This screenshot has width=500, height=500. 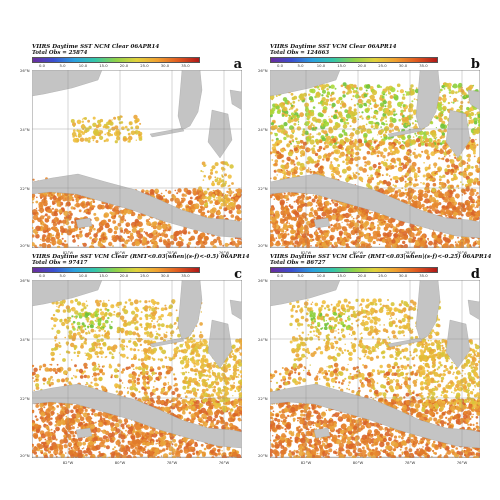 What do you see at coordinates (475, 64) in the screenshot?
I see `panel-label: b` at bounding box center [475, 64].